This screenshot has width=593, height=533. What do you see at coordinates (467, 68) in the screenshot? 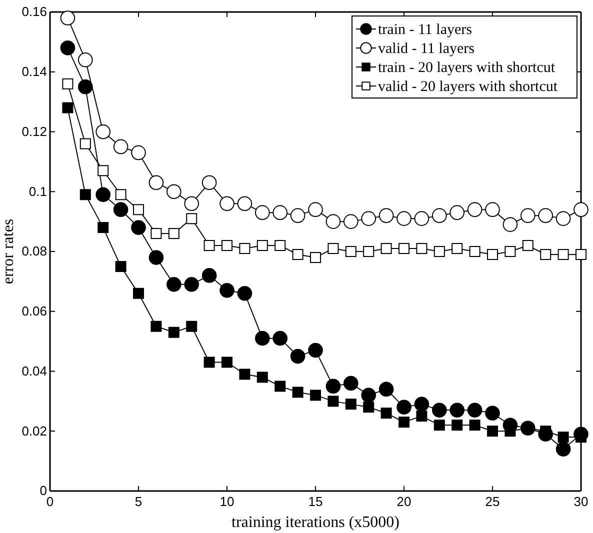
I see `legend-label: train - 20 layers with shortcut` at bounding box center [467, 68].